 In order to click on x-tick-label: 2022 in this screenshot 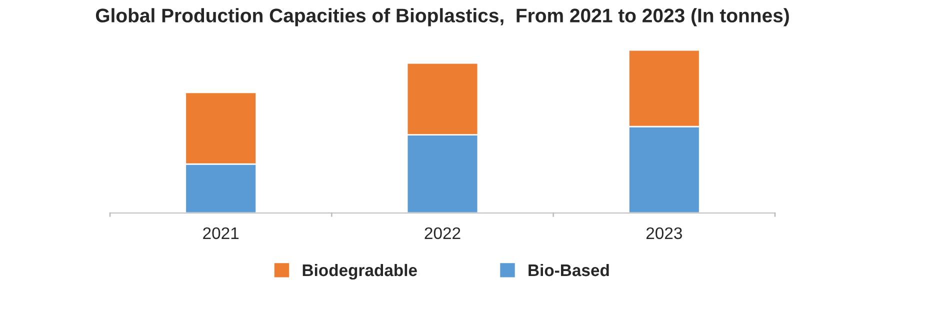, I will do `click(442, 233)`.